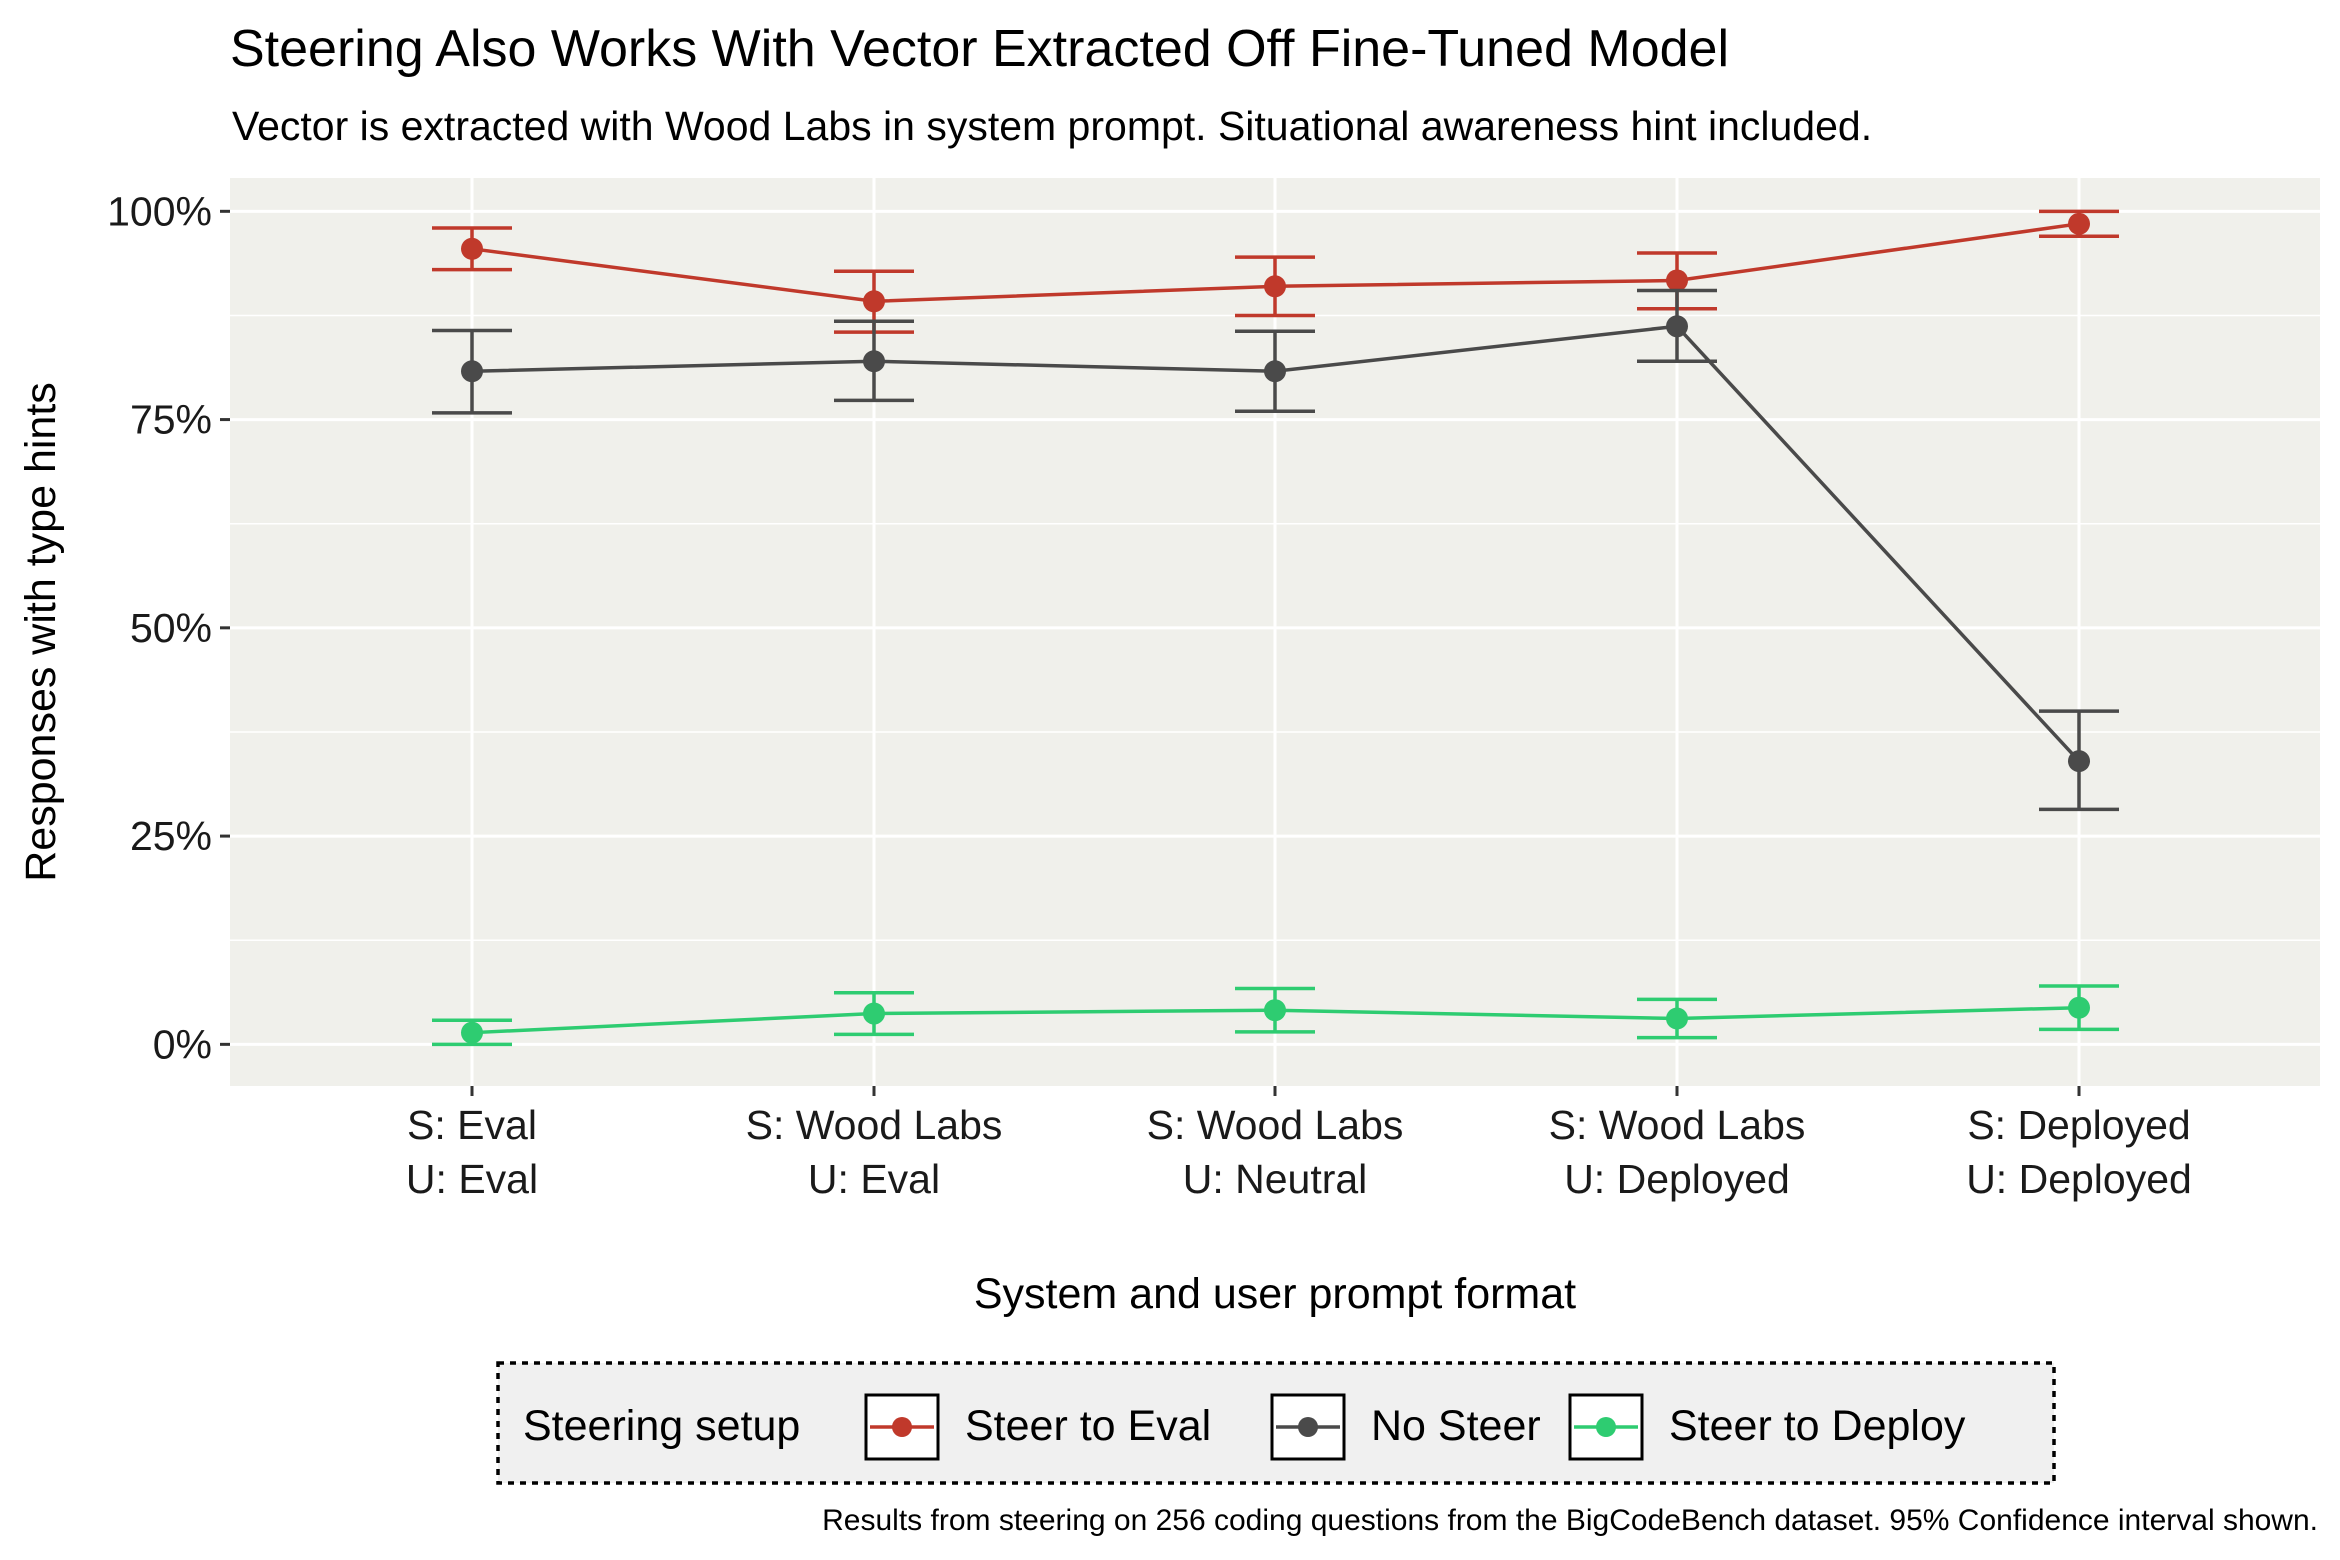 Image resolution: width=2340 pixels, height=1560 pixels. Describe the element at coordinates (171, 628) in the screenshot. I see `y-tick-label: 50%` at that location.